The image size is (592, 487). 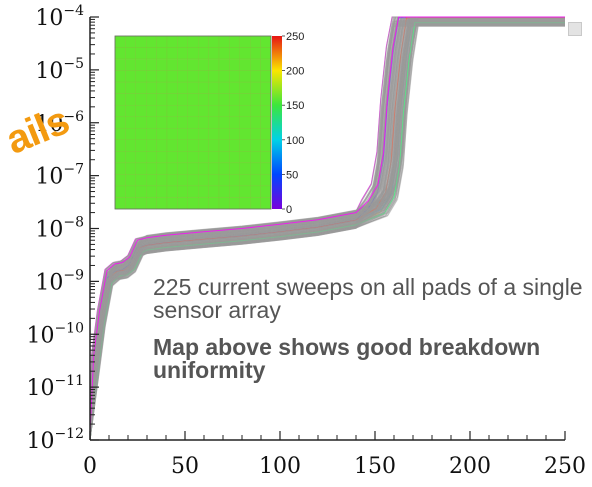 I want to click on y-tick-label: 10⁻⁶, so click(x=59, y=123).